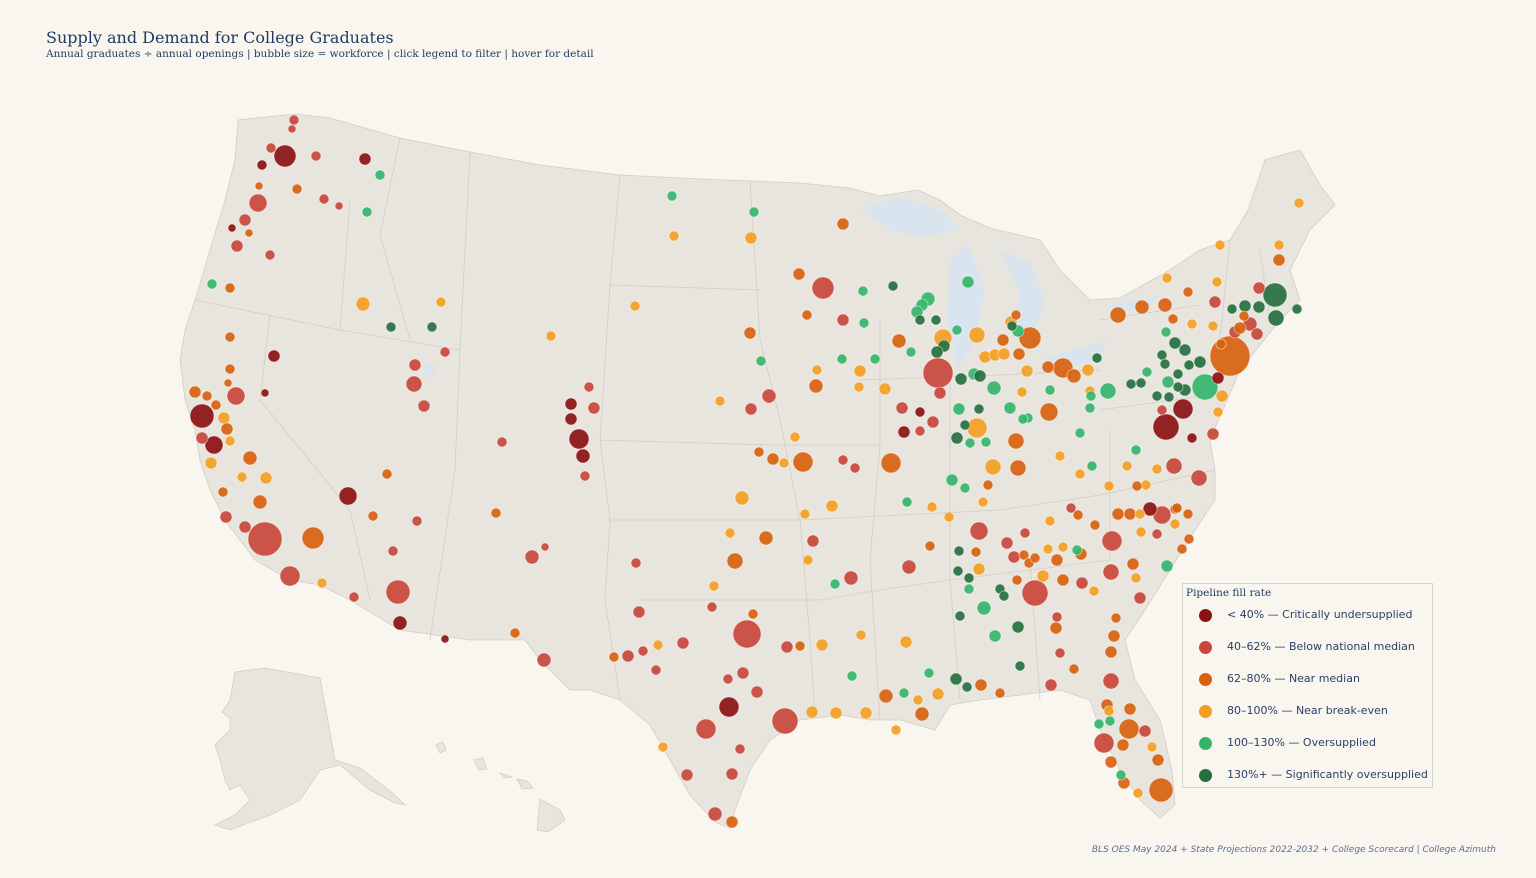  What do you see at coordinates (1307, 648) in the screenshot?
I see `legend-item-below-median: 40–62% — Below national median` at bounding box center [1307, 648].